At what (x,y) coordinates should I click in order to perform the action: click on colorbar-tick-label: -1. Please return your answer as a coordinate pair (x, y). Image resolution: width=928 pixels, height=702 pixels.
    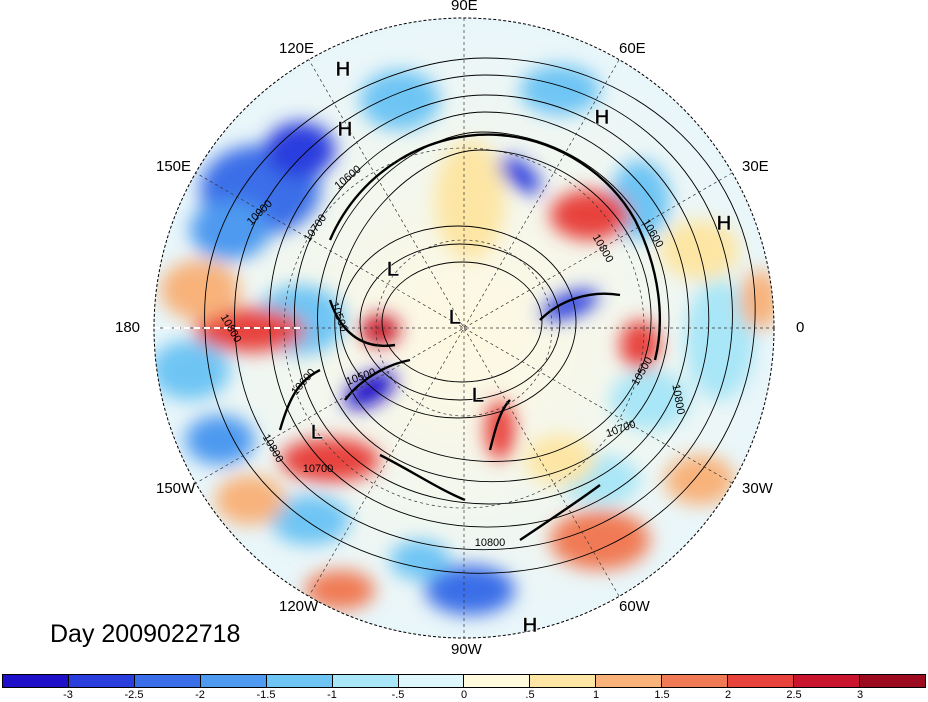
    Looking at the image, I should click on (332, 695).